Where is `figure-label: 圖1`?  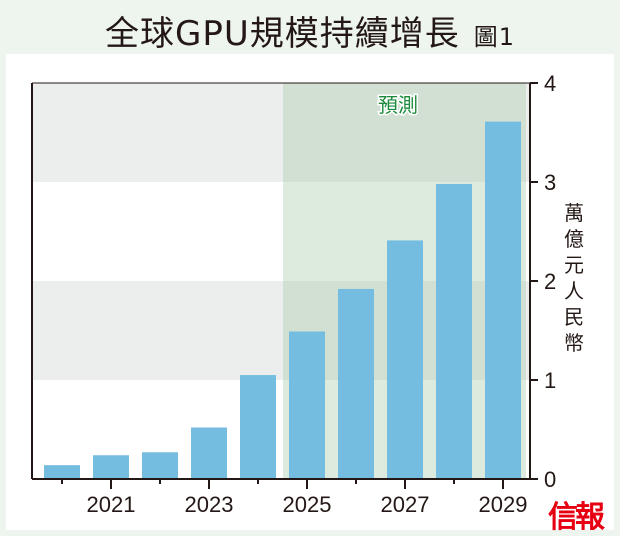
figure-label: 圖1 is located at coordinates (494, 37).